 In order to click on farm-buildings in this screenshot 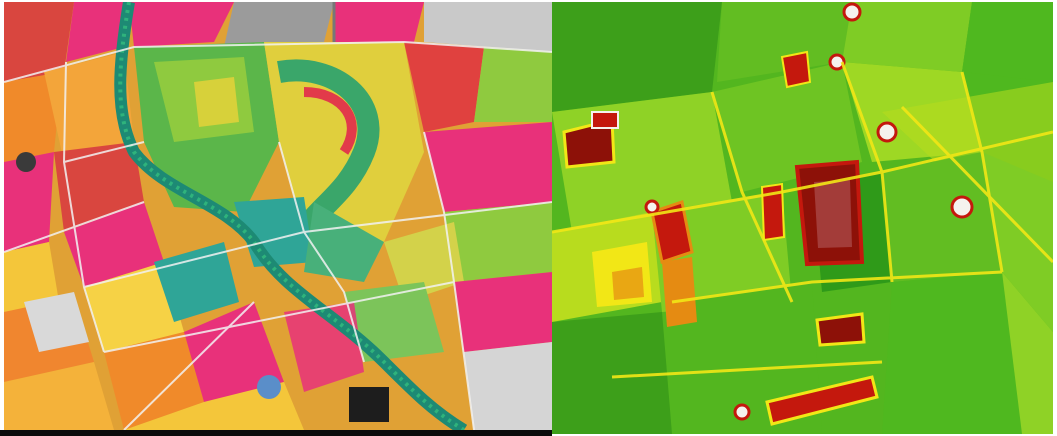, I will do `click(56, 322)`.